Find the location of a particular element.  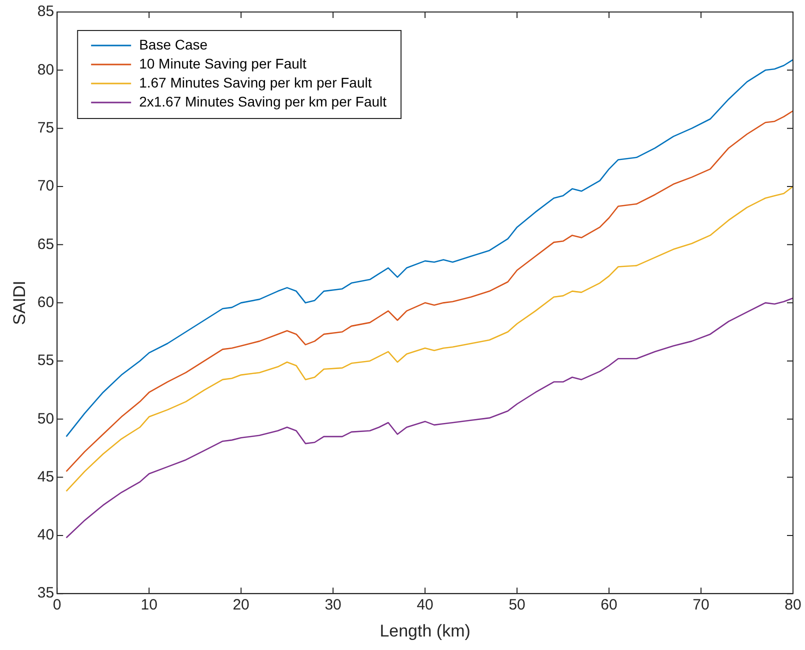

y-tick-label: 40 is located at coordinates (45, 535).